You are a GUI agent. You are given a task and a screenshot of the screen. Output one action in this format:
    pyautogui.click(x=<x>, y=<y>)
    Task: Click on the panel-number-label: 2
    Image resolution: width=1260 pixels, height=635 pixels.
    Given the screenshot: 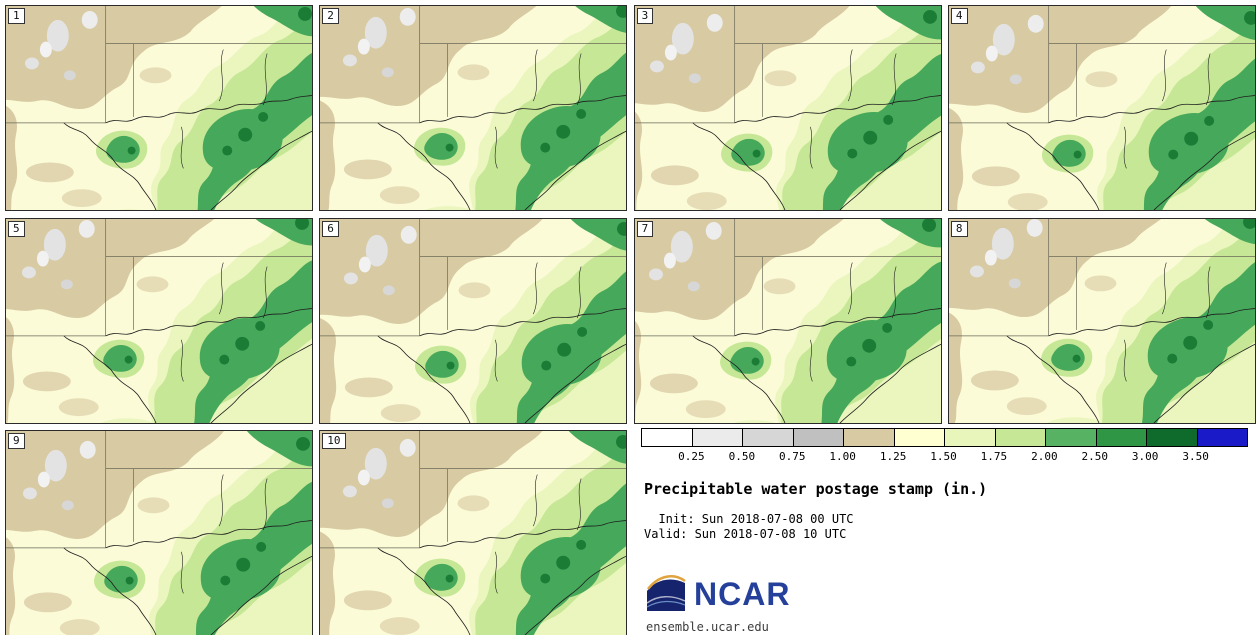 What is the action you would take?
    pyautogui.click(x=330, y=16)
    